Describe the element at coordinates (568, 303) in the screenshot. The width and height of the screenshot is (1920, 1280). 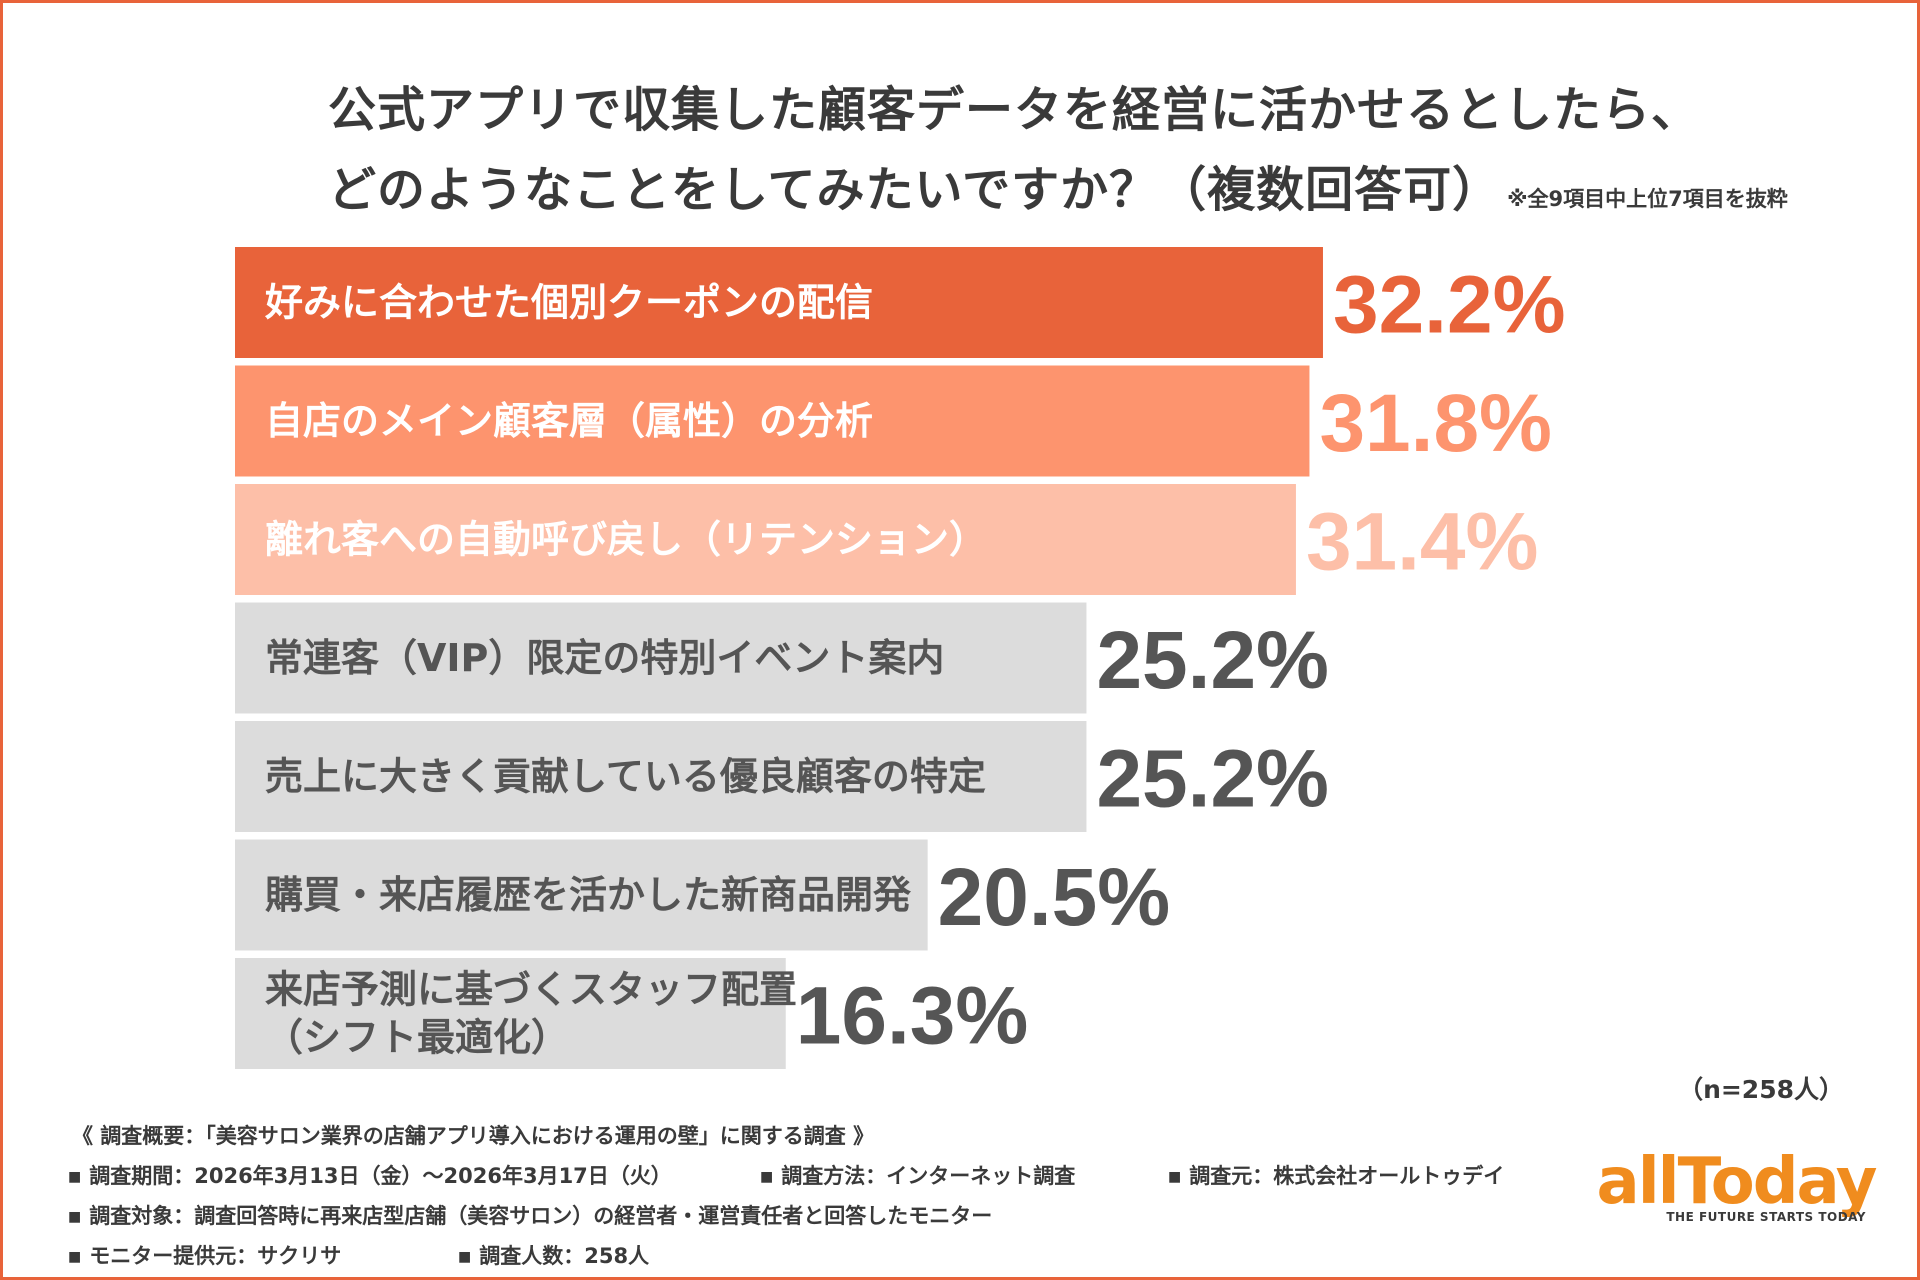
I see `category-label-1: 好みに合わせた個別クーポンの配信` at that location.